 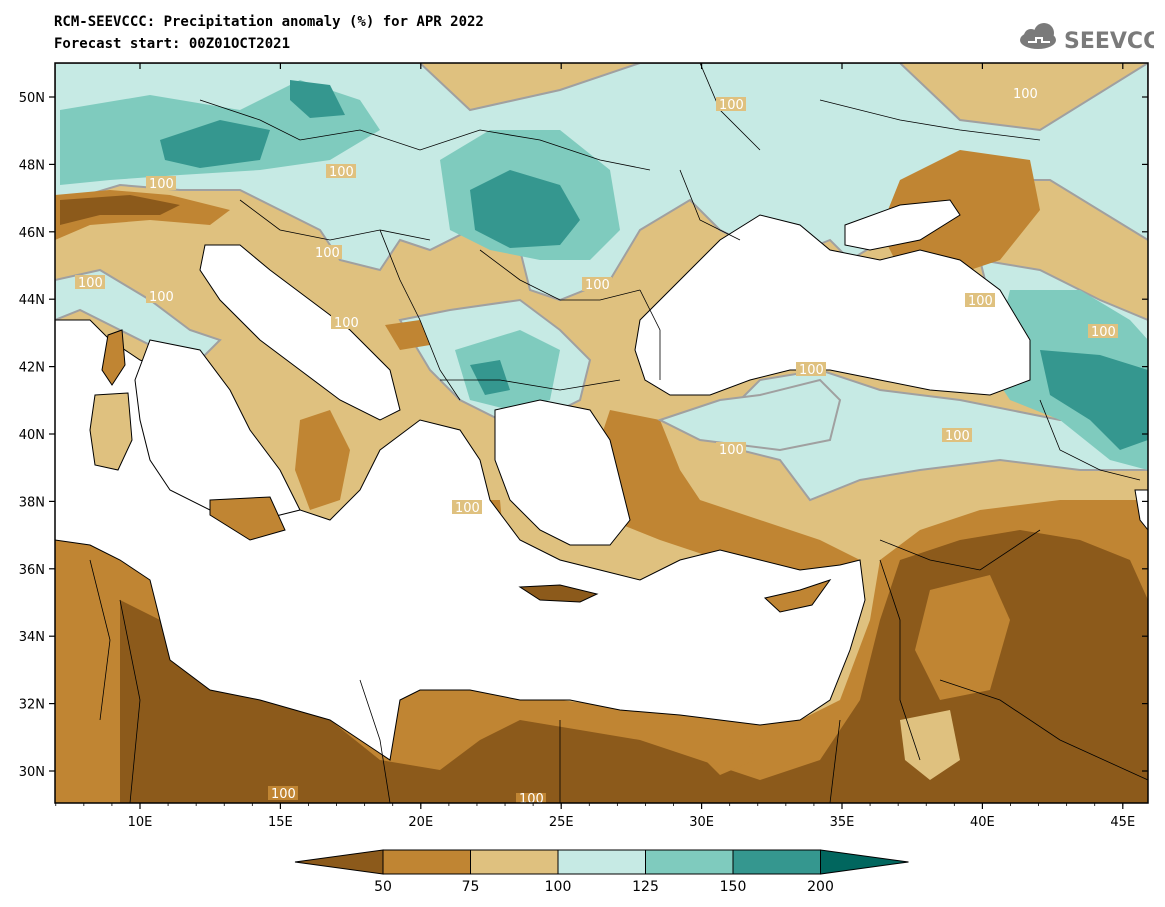 What do you see at coordinates (1109, 41) in the screenshot?
I see `logo-text: SEEVCCC` at bounding box center [1109, 41].